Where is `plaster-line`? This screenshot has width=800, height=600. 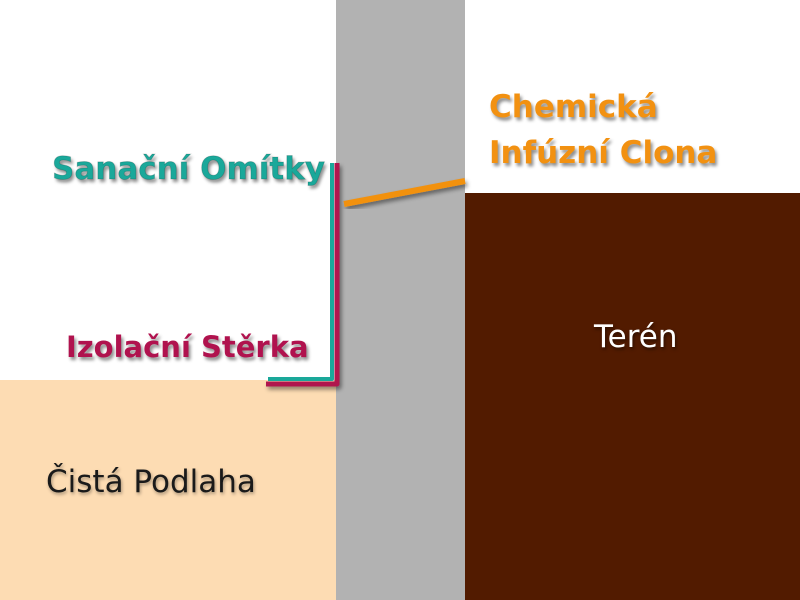
plaster-line is located at coordinates (301, 272).